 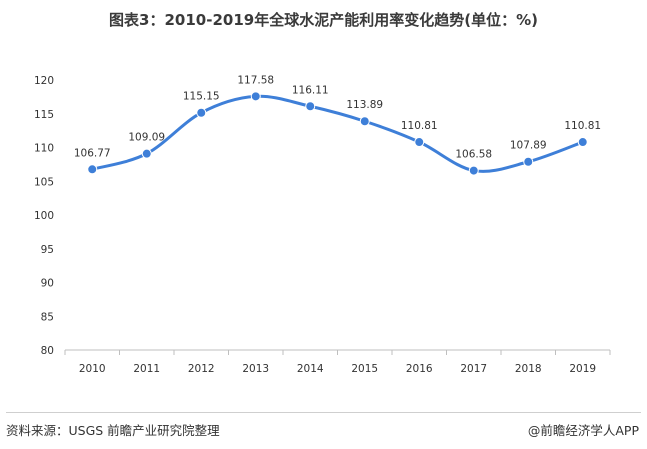 What do you see at coordinates (323, 20) in the screenshot?
I see `chart-title: 图表3：2010-2019年全球水泥产能利用率变化趋势(单位：%)` at bounding box center [323, 20].